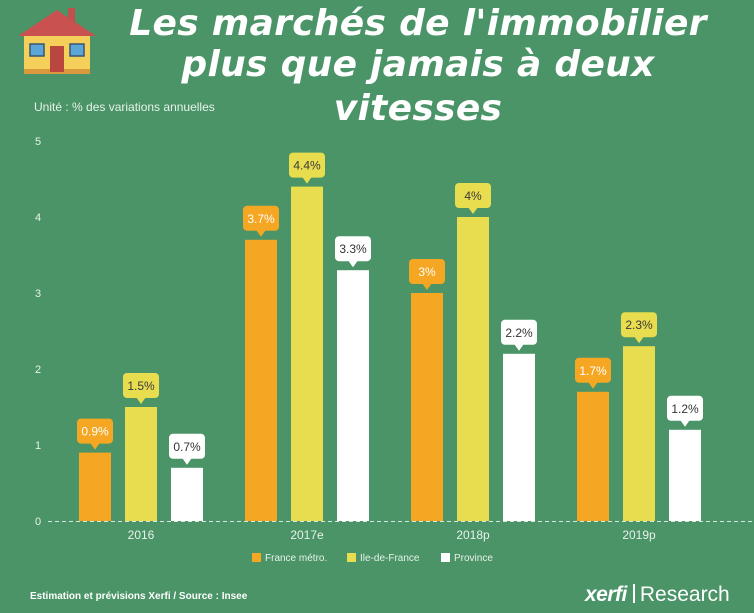 Image resolution: width=754 pixels, height=613 pixels. Describe the element at coordinates (38, 294) in the screenshot. I see `y-tick-label: 3` at that location.